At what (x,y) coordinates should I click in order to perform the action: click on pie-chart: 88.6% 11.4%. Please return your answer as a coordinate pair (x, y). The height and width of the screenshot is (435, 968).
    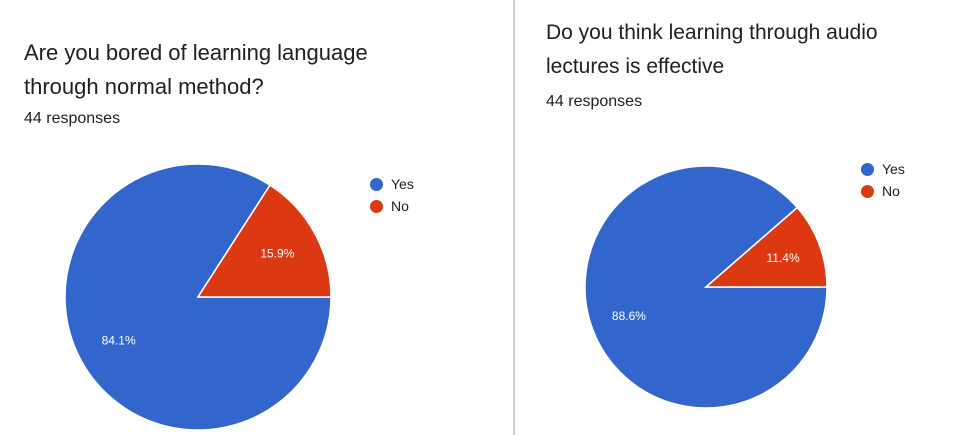
    Looking at the image, I should click on (706, 287).